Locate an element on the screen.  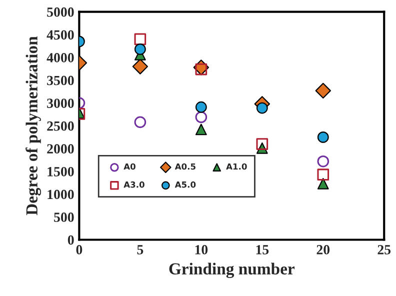
x-tick-label: 5 is located at coordinates (140, 249).